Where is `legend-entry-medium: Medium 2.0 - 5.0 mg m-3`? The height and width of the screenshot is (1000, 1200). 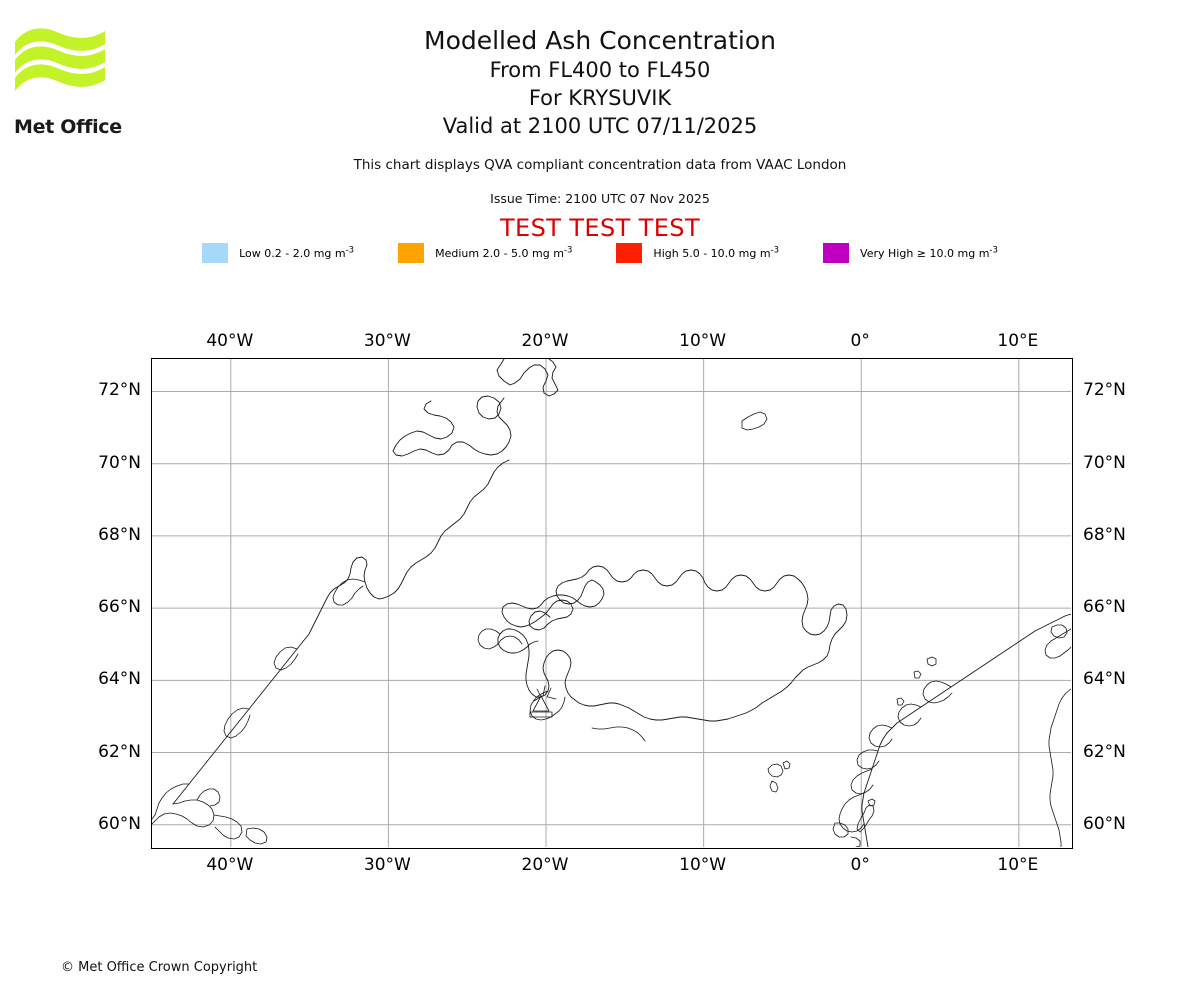 legend-entry-medium: Medium 2.0 - 5.0 mg m-3 is located at coordinates (485, 253).